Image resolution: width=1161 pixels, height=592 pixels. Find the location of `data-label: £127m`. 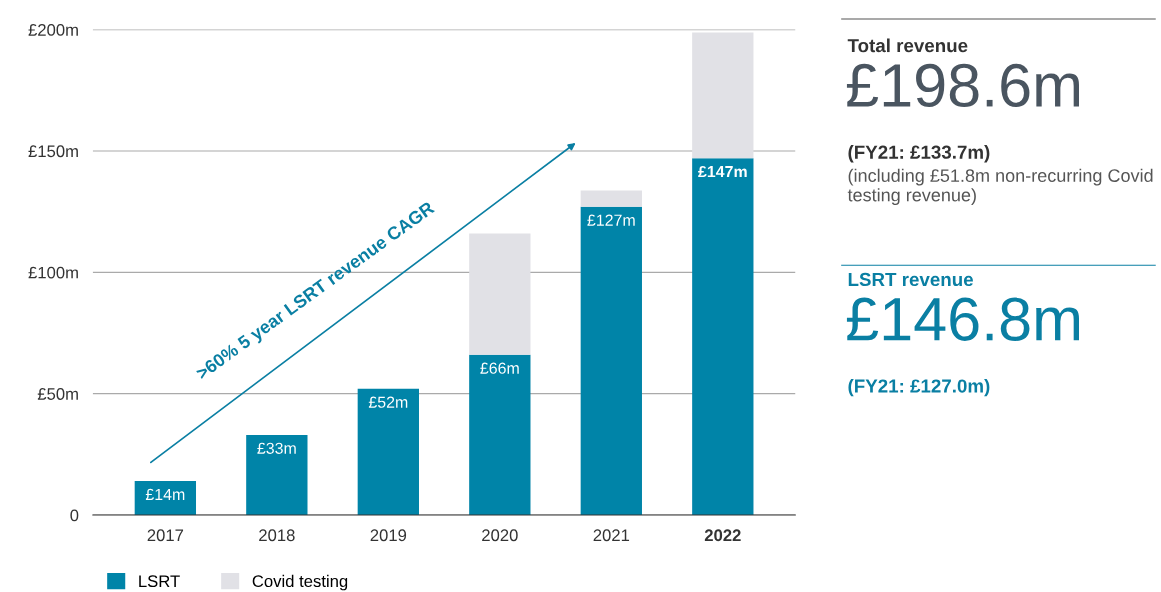

data-label: £127m is located at coordinates (611, 220).